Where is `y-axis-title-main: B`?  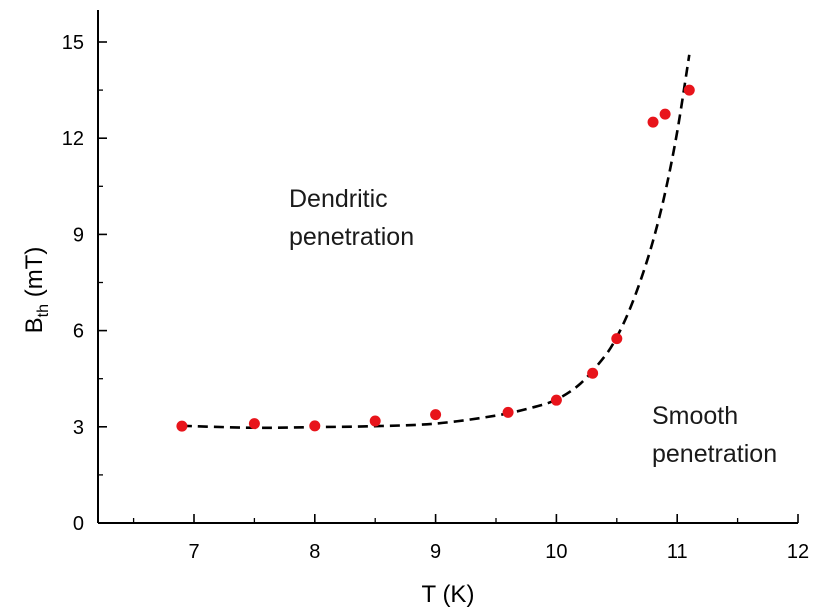 y-axis-title-main: B is located at coordinates (34, 325).